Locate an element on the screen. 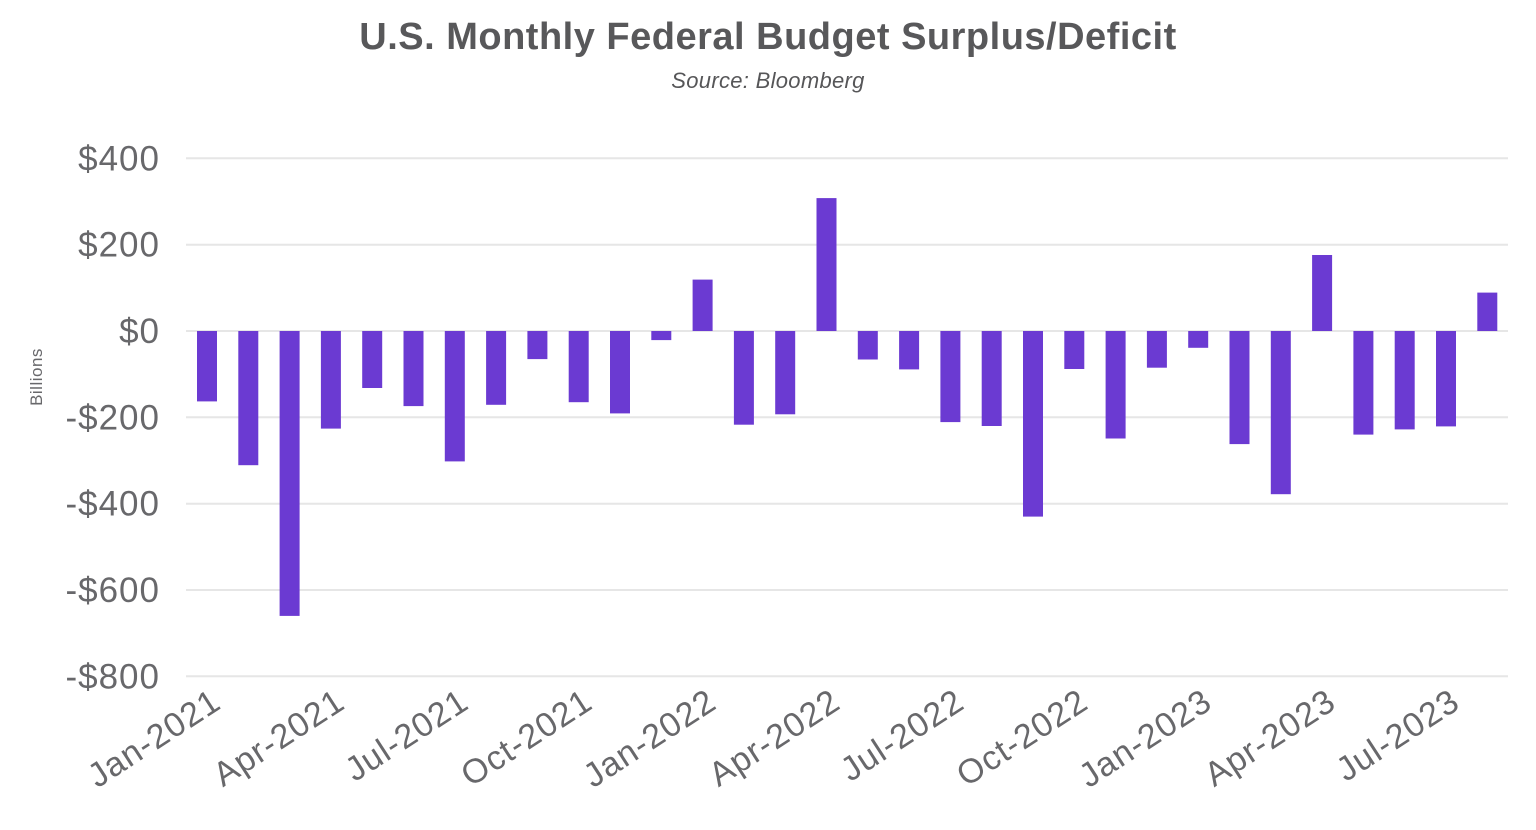 This screenshot has width=1536, height=830. bar-Apr-2021 is located at coordinates (330, 380).